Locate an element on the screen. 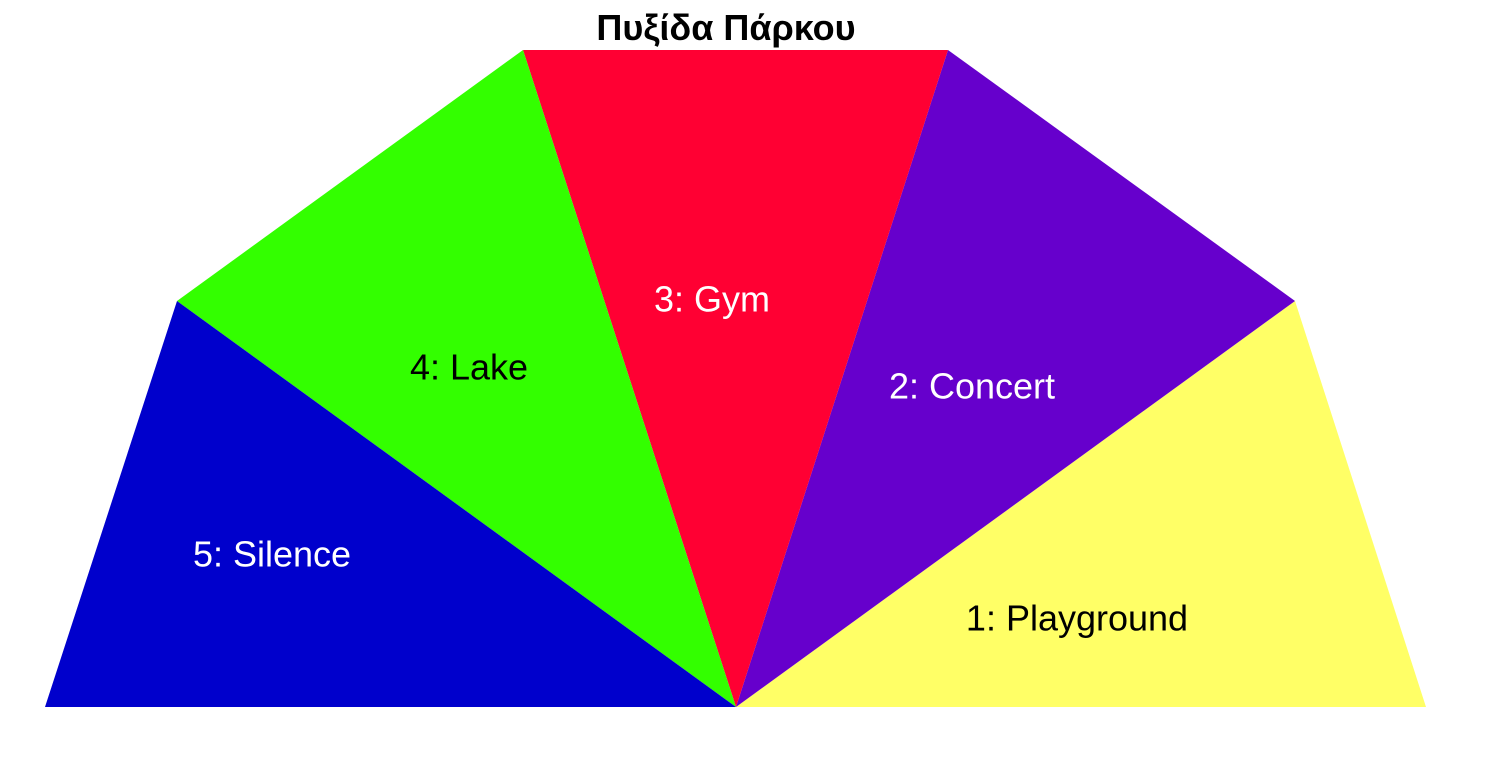 The width and height of the screenshot is (1487, 770). sector-label-playground: 1: Playground is located at coordinates (1077, 618).